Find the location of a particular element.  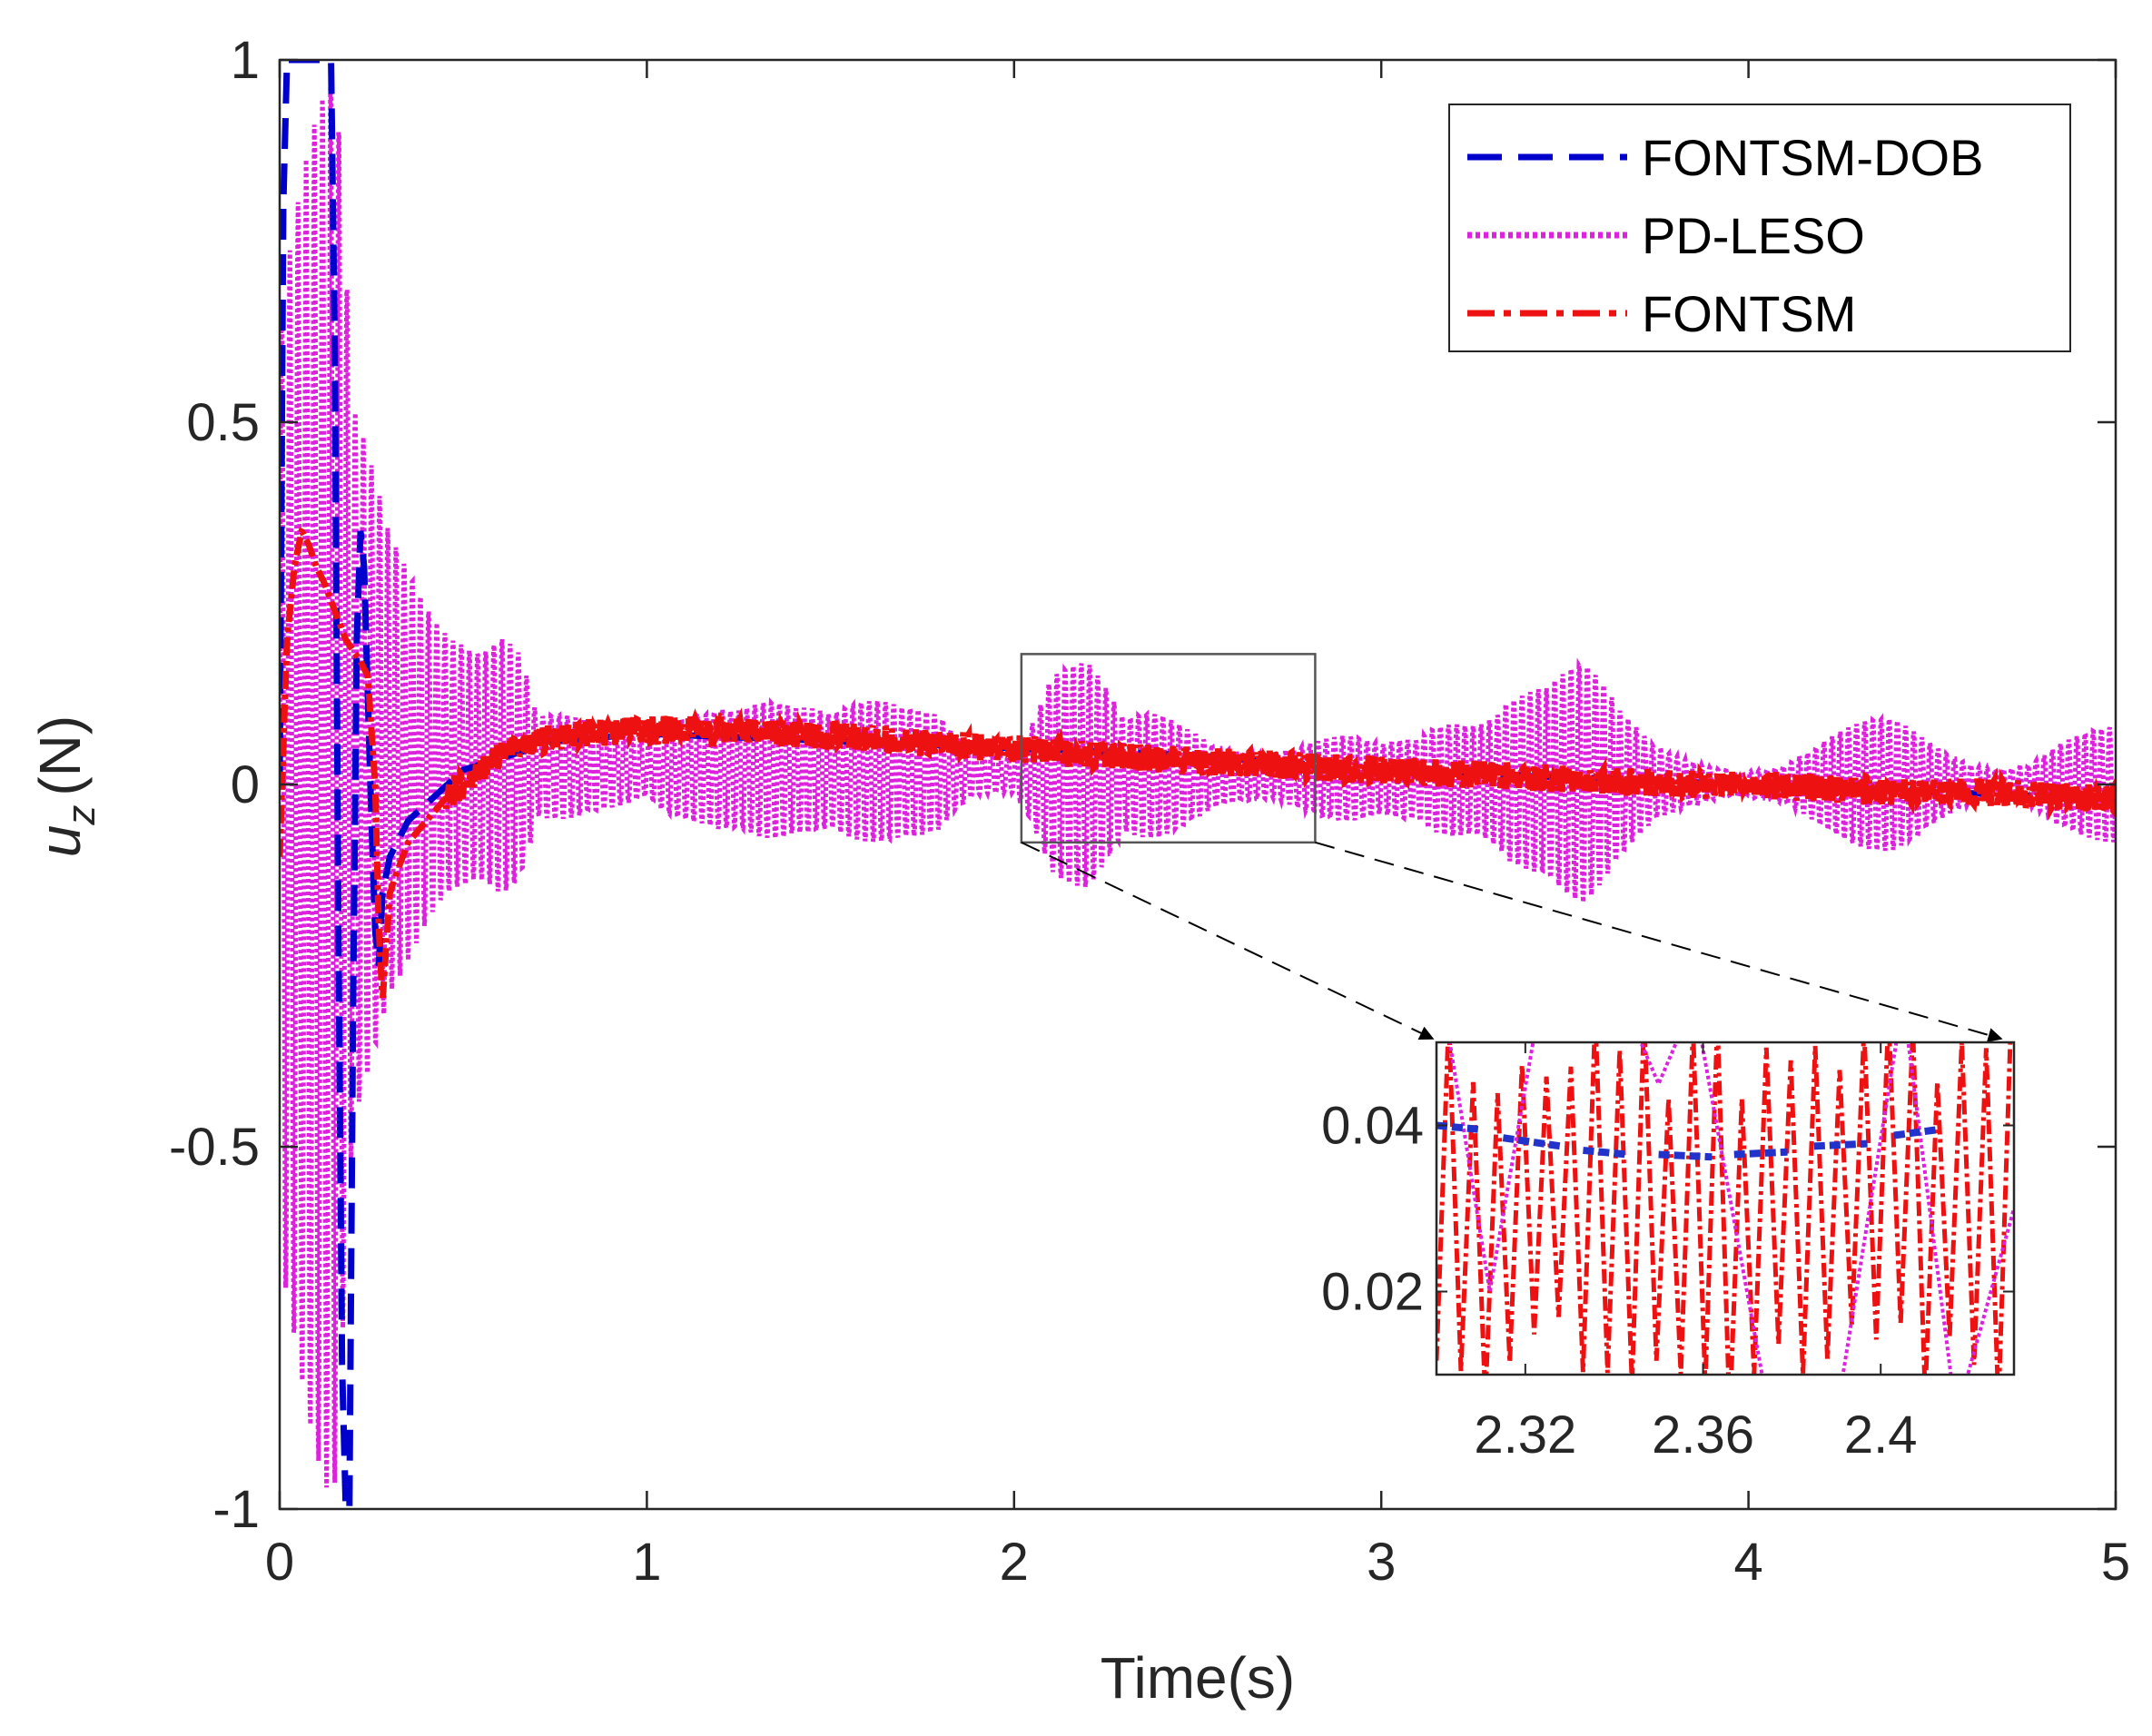

x-tick-label: 5 is located at coordinates (2115, 1562).